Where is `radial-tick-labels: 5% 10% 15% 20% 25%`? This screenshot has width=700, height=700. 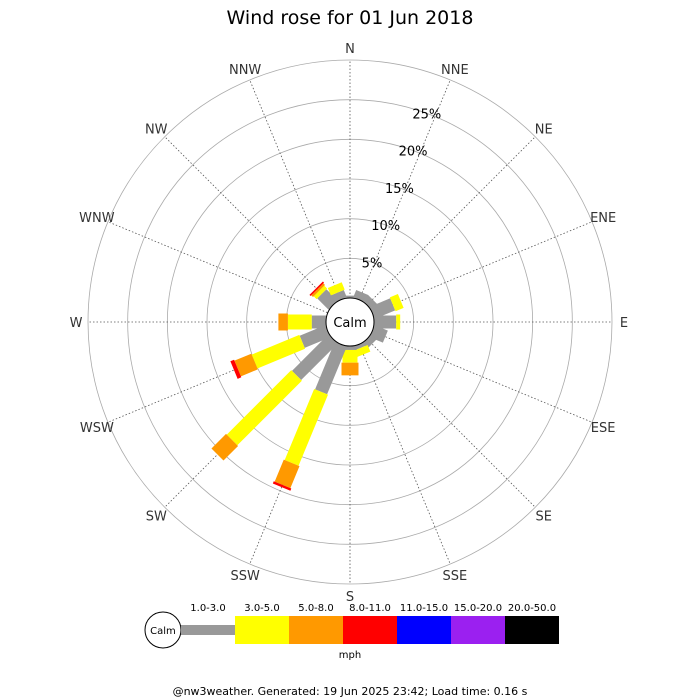 radial-tick-labels: 5% 10% 15% 20% 25% is located at coordinates (402, 189).